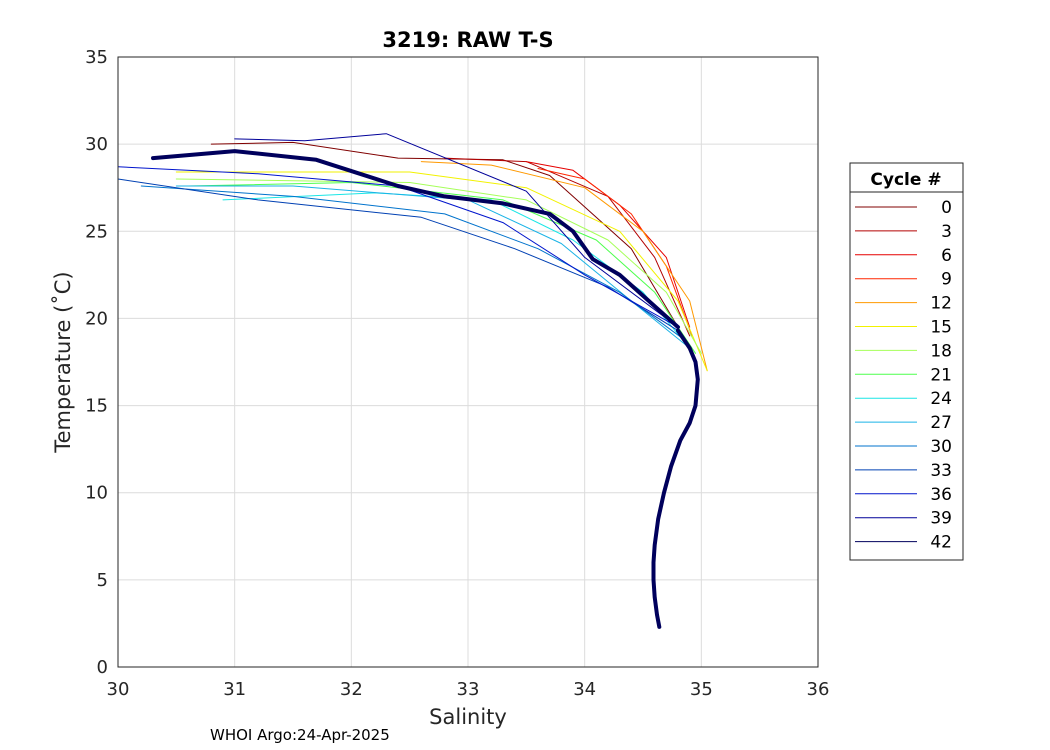 This screenshot has width=1050, height=750. I want to click on legend-label: 42, so click(941, 543).